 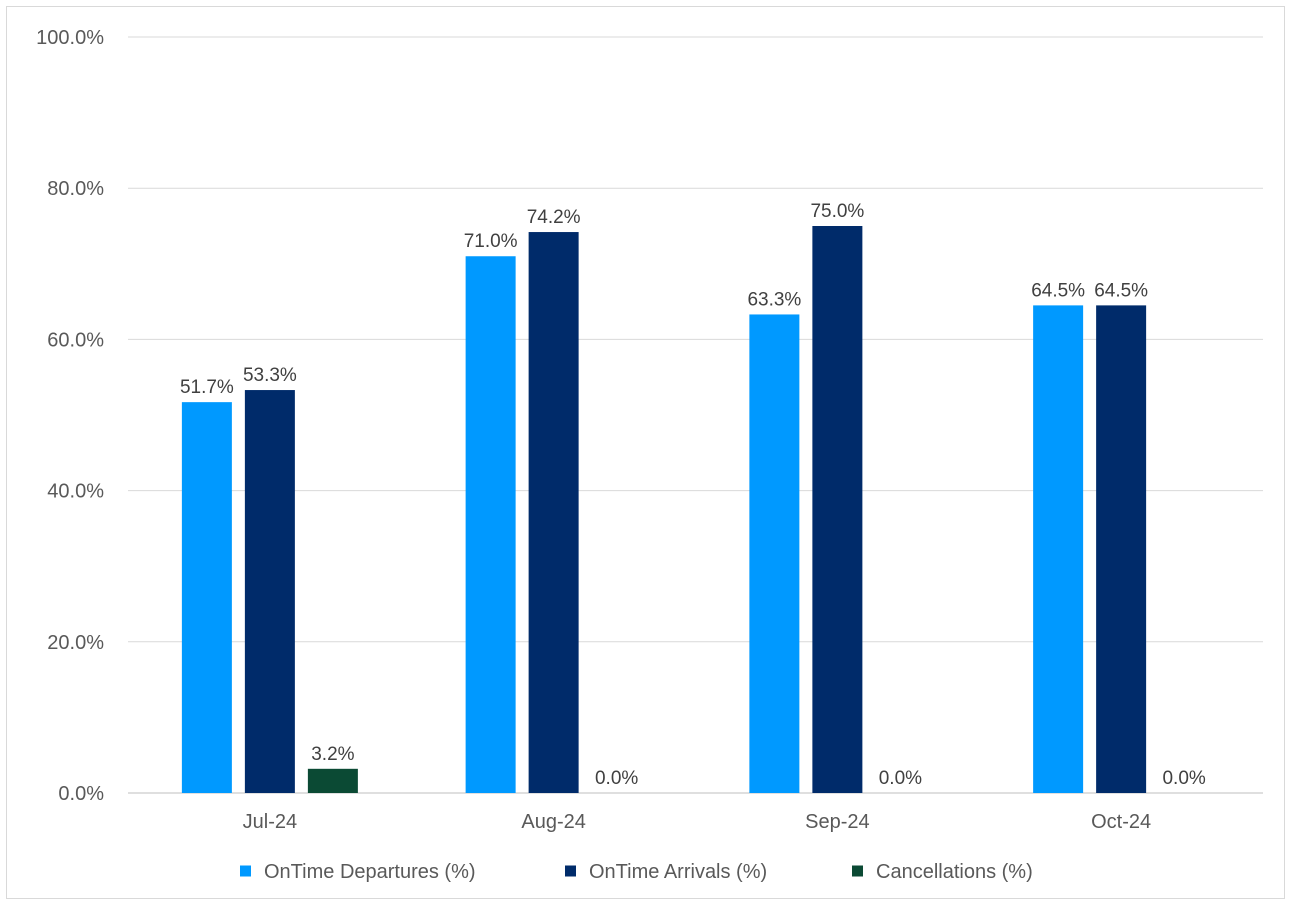 What do you see at coordinates (332, 754) in the screenshot?
I see `data-label: 3.2%` at bounding box center [332, 754].